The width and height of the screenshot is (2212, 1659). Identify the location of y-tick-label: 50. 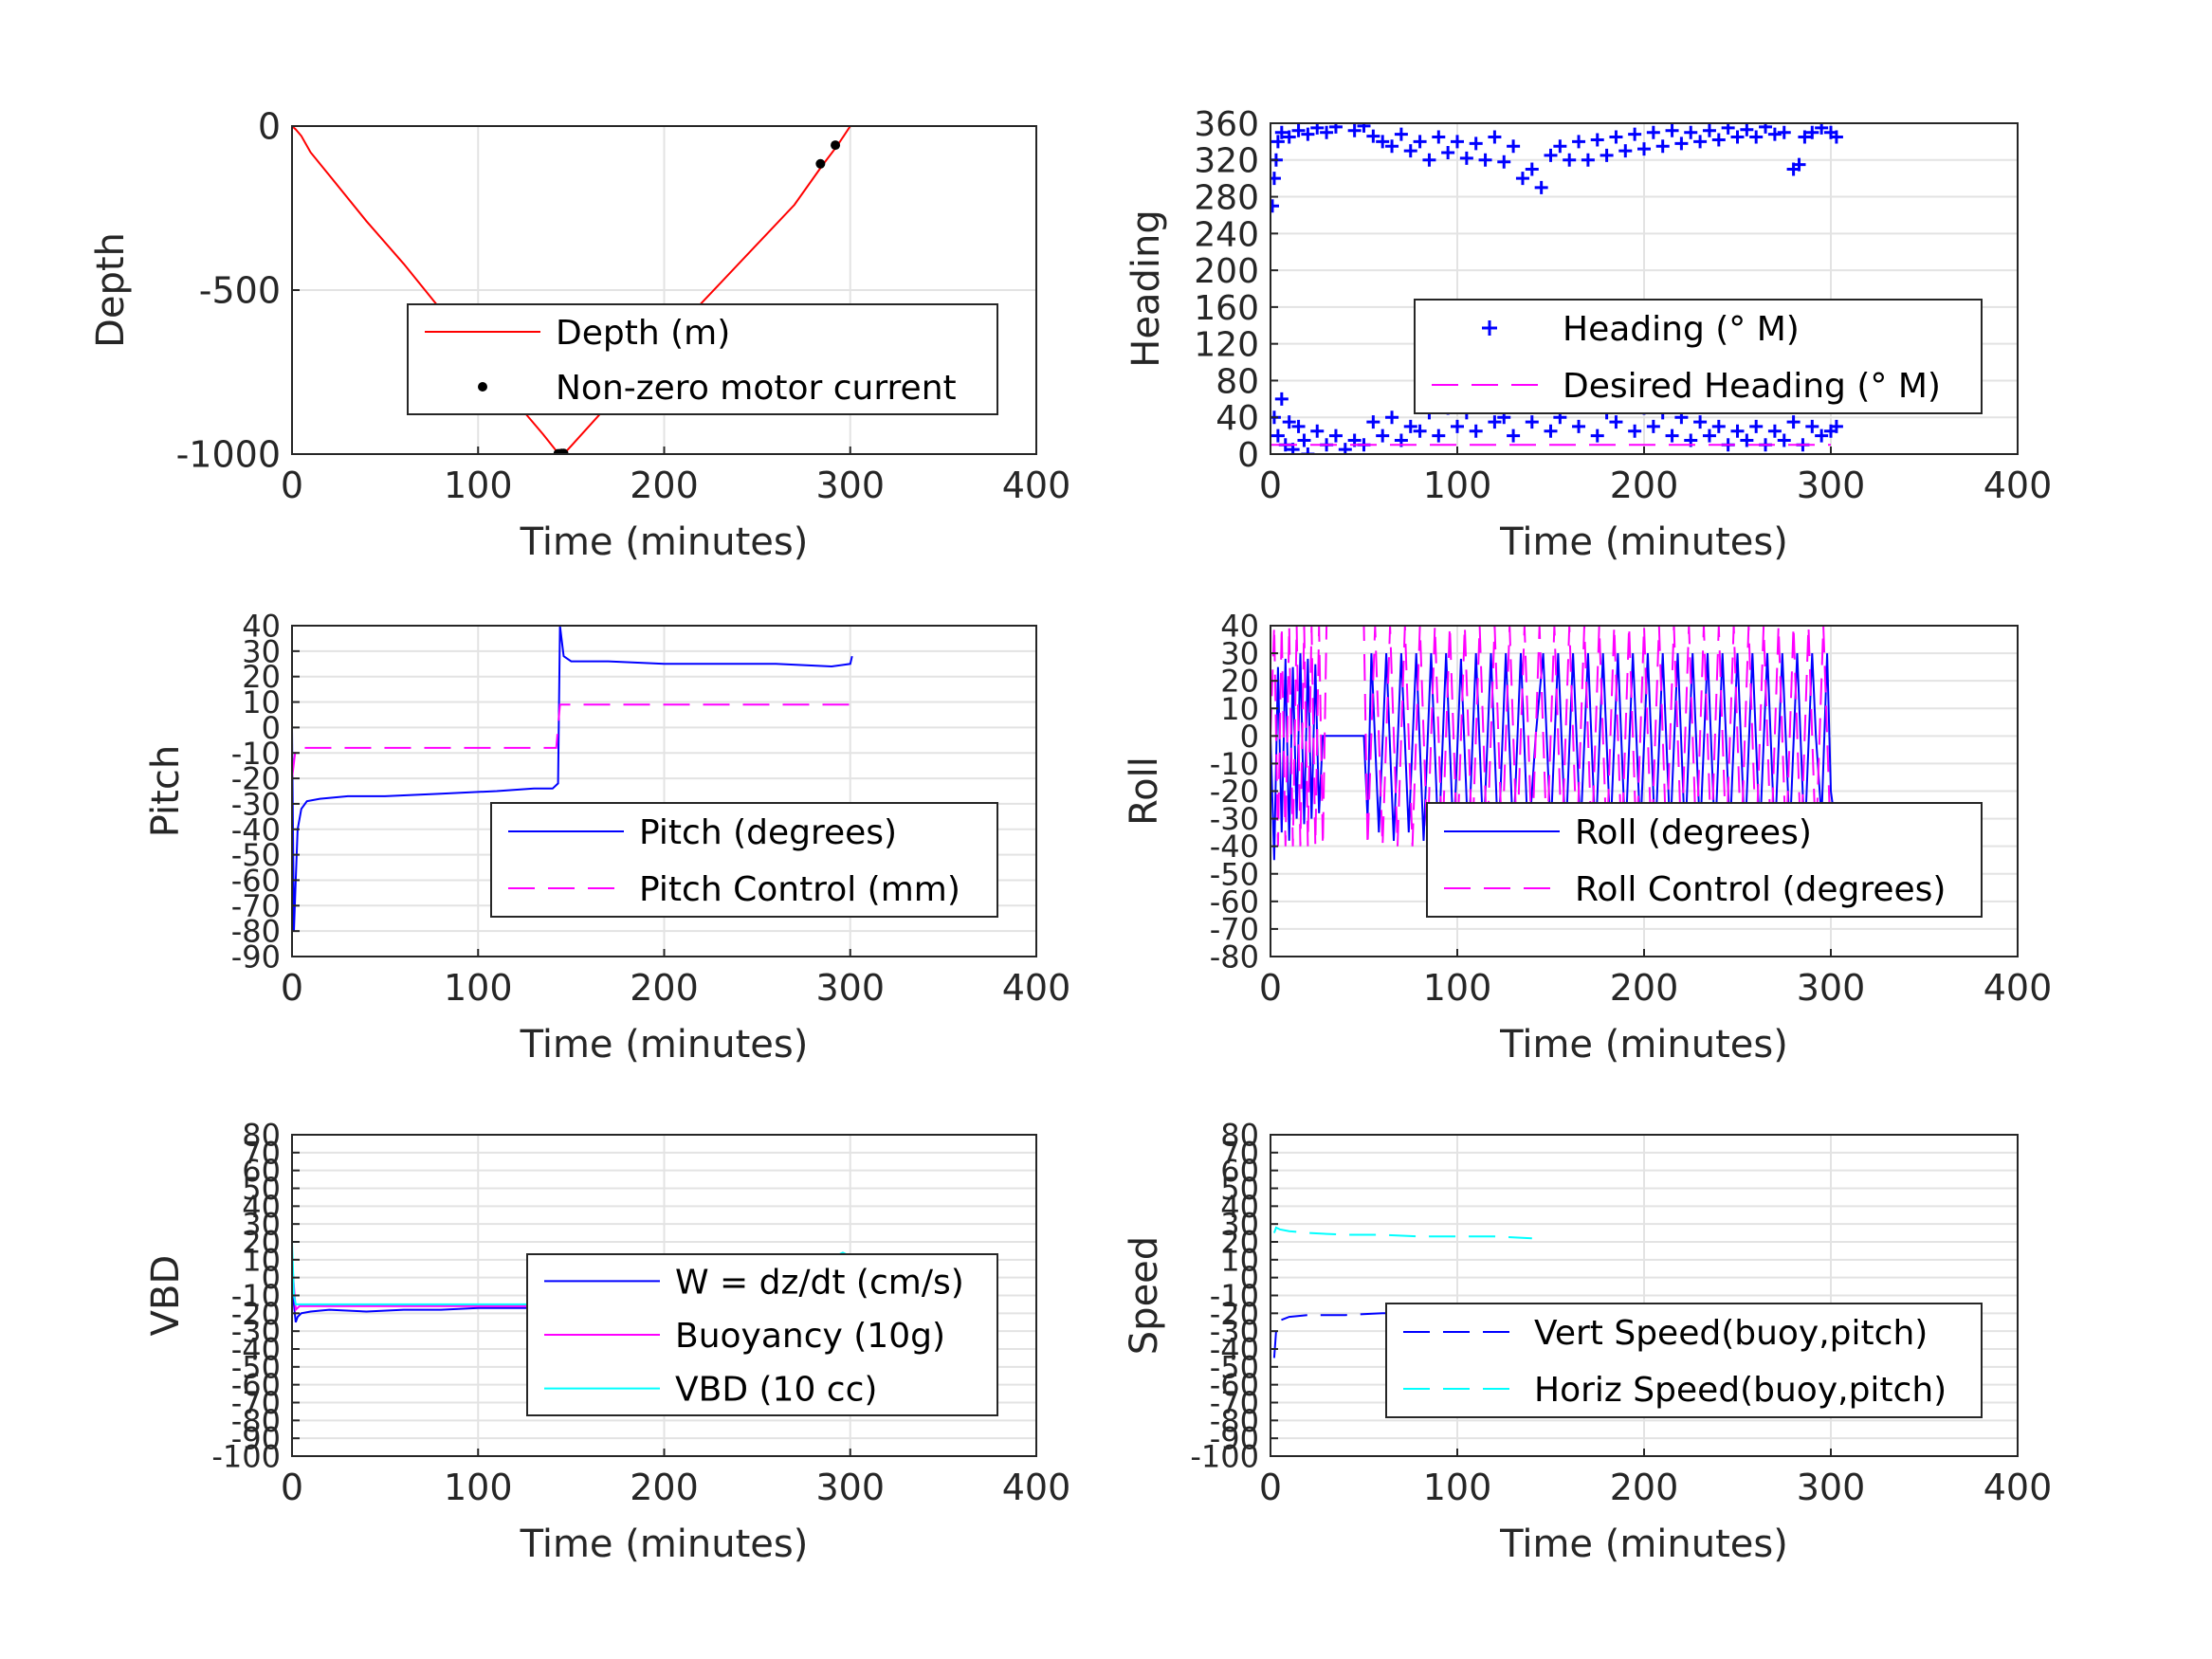
(261, 1189).